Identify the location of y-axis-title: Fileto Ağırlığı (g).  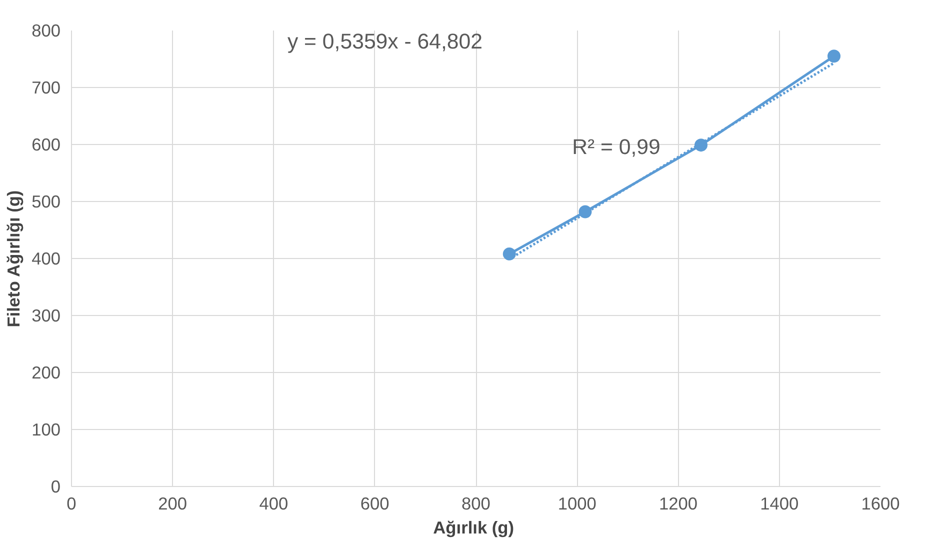
(14, 259).